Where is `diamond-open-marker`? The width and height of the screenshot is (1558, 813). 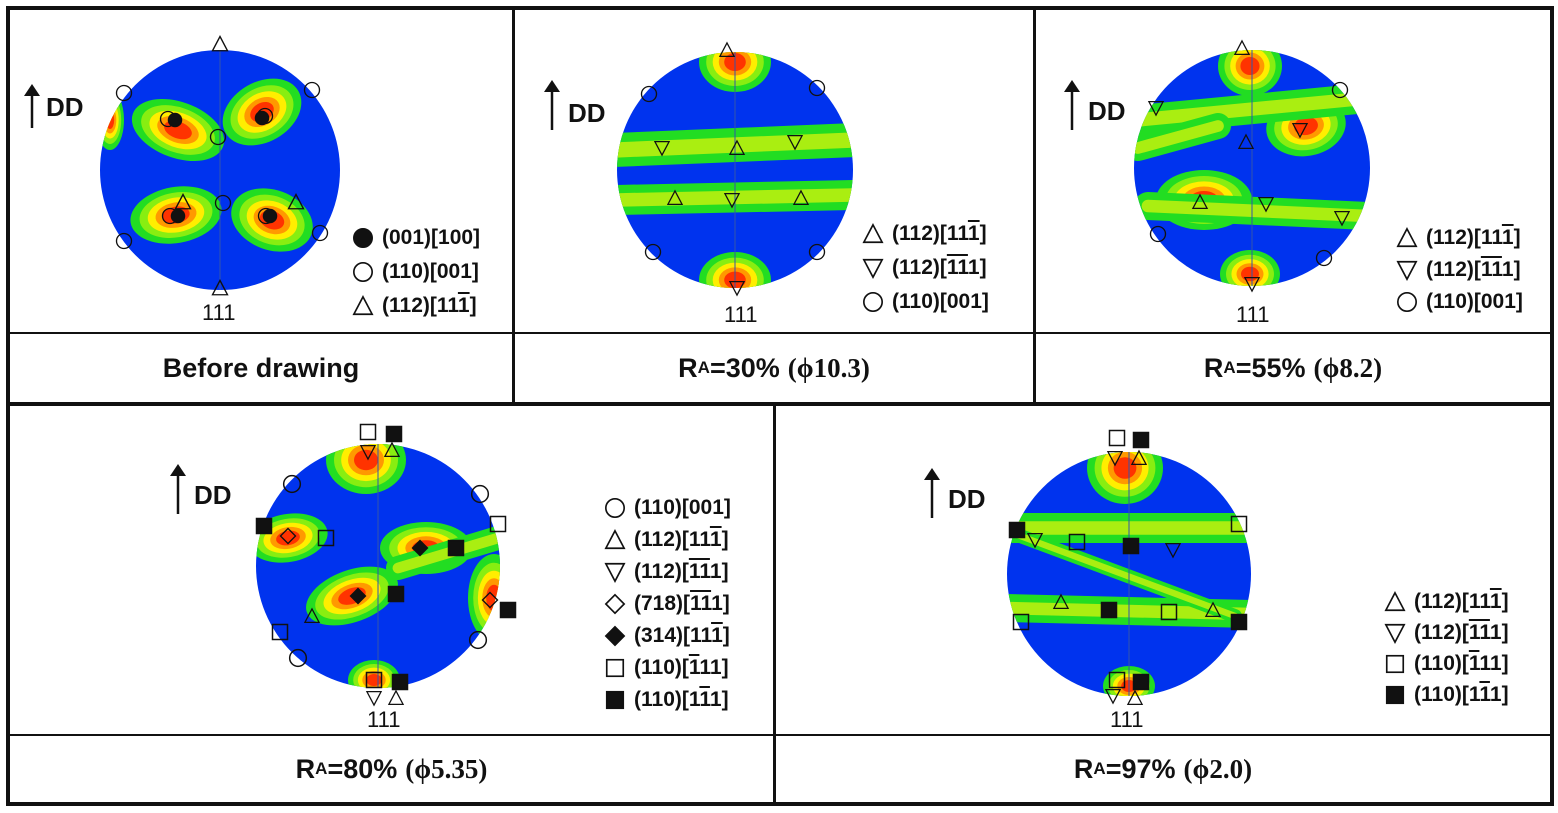 diamond-open-marker is located at coordinates (490, 600).